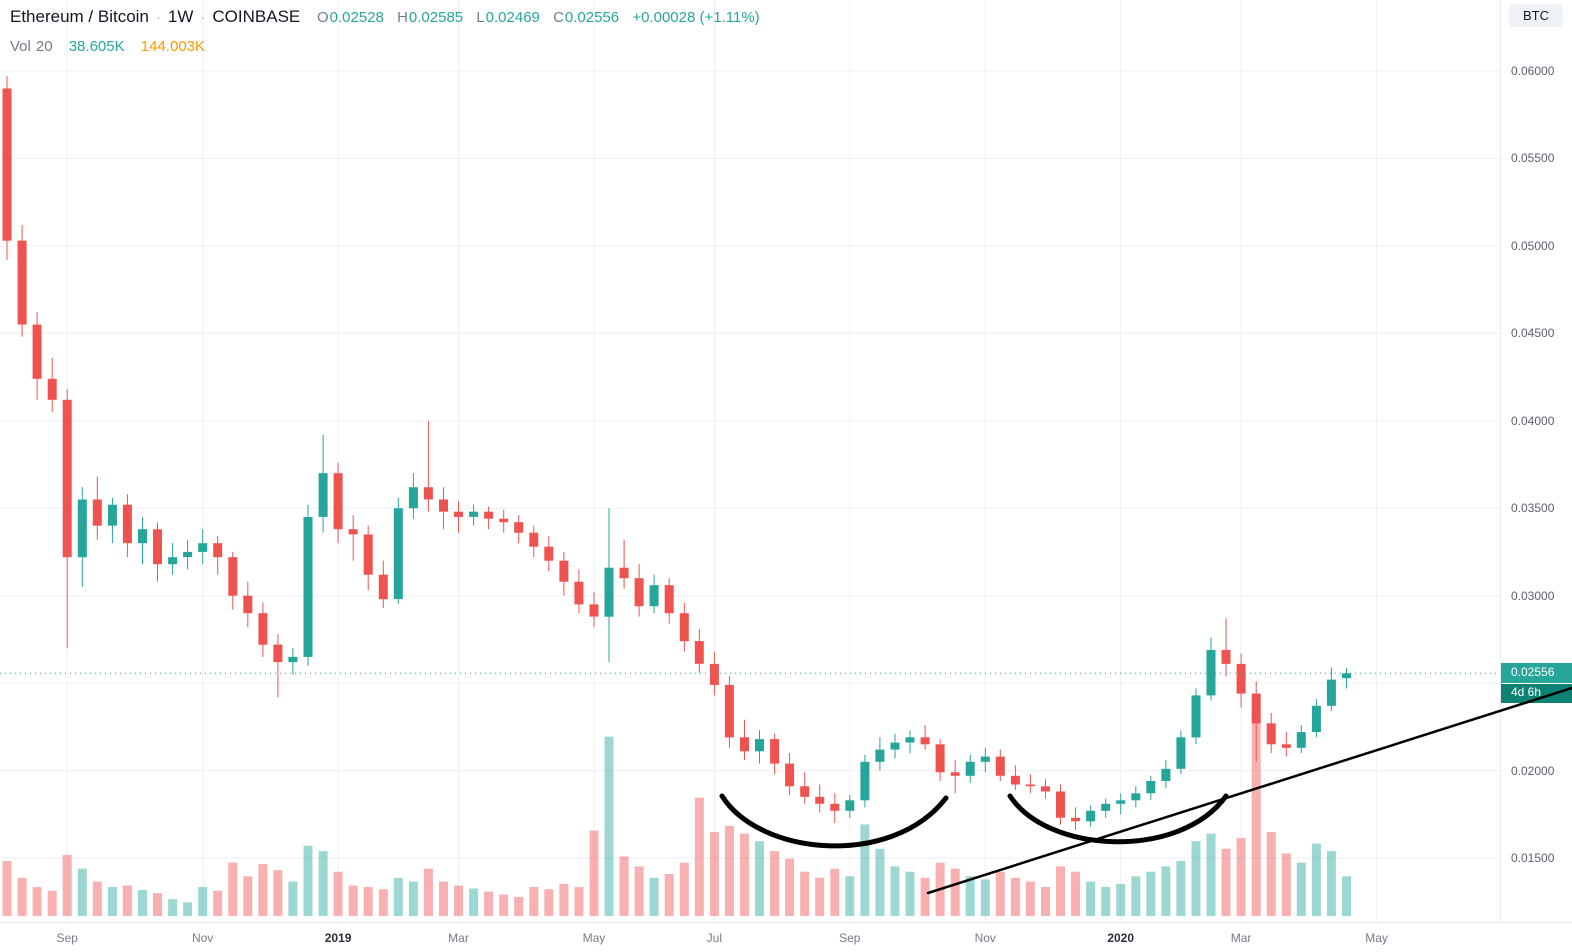  Describe the element at coordinates (1533, 71) in the screenshot. I see `price-tick-label: 0.06000` at that location.